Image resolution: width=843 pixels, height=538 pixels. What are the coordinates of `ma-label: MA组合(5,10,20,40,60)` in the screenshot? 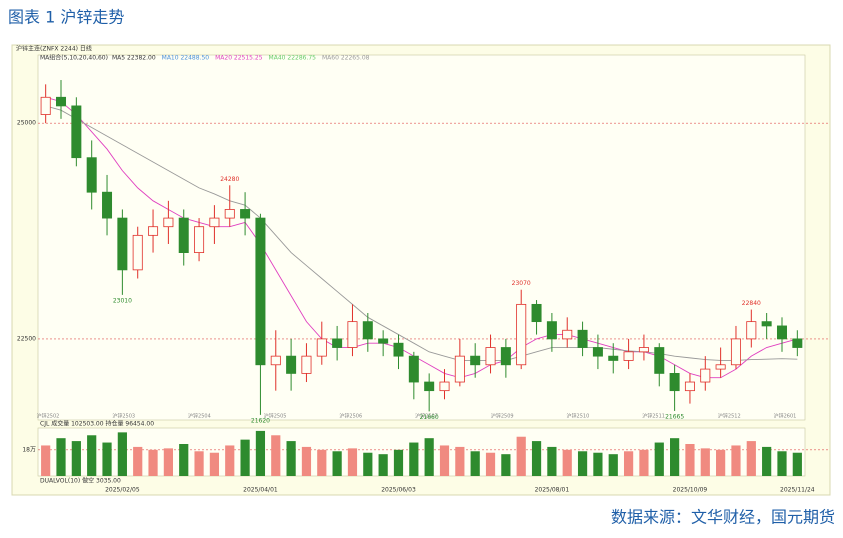 It's located at (74, 58).